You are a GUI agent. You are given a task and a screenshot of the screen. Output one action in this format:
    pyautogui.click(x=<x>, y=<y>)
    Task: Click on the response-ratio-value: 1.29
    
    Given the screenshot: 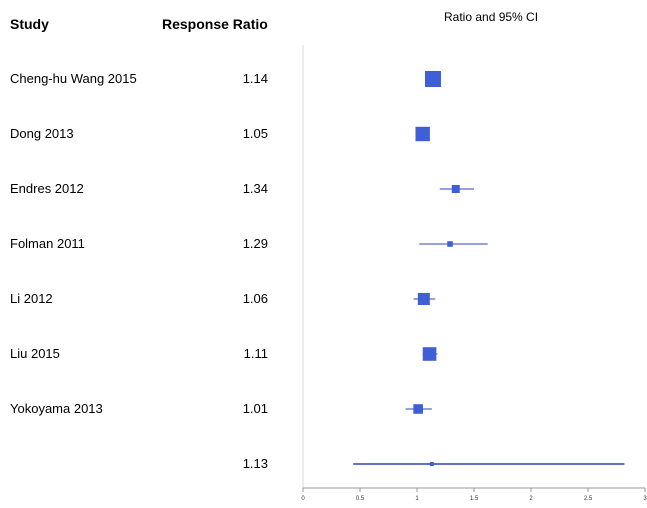 What is the action you would take?
    pyautogui.click(x=255, y=243)
    